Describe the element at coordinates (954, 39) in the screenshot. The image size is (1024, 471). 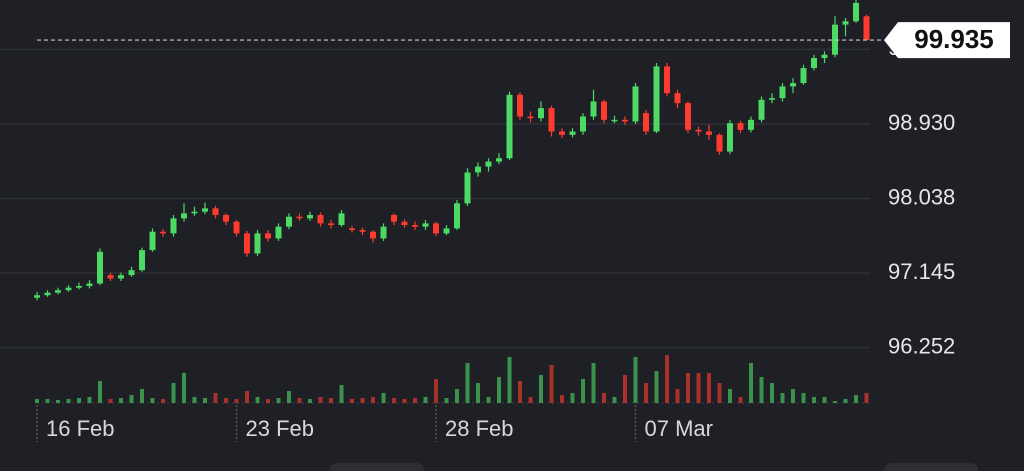
I see `last-price-label: 99.935` at that location.